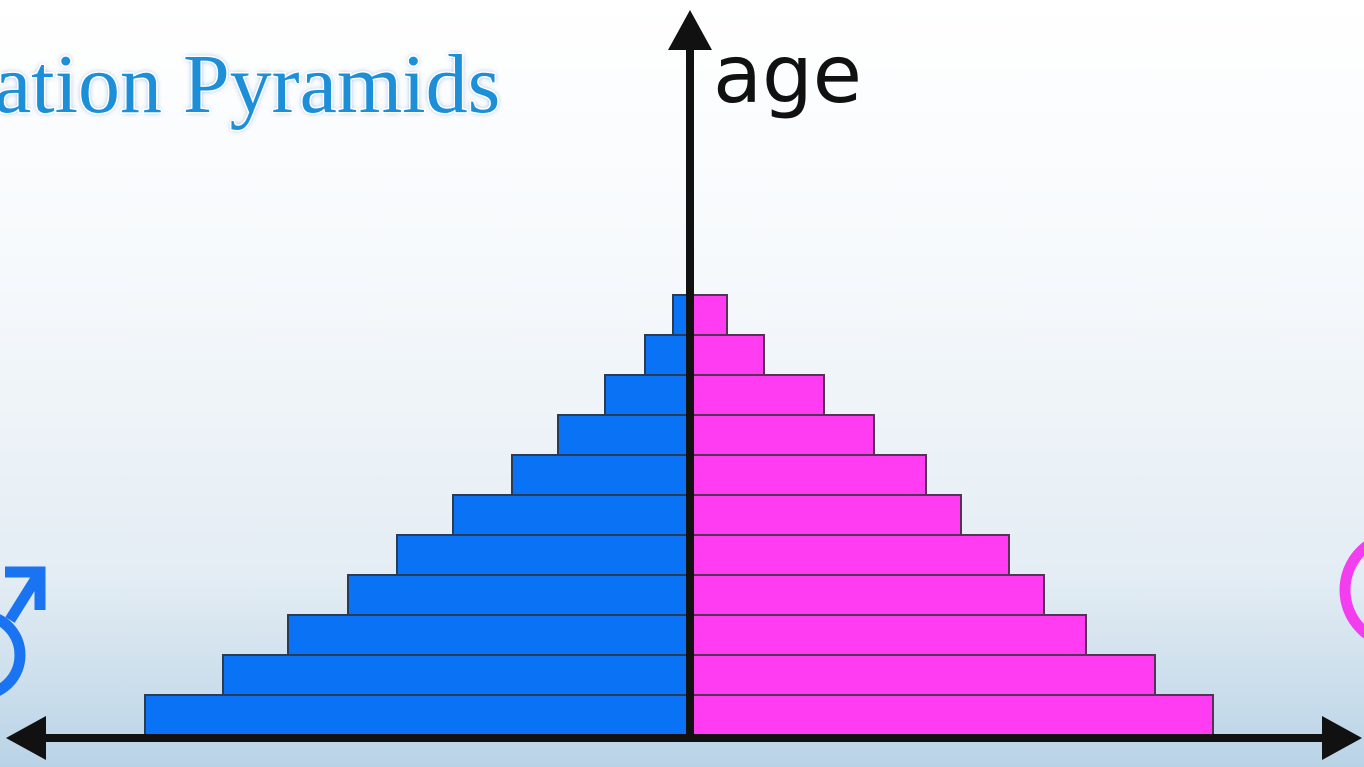 This screenshot has width=1364, height=767. I want to click on title: ation Pyramids, so click(250, 84).